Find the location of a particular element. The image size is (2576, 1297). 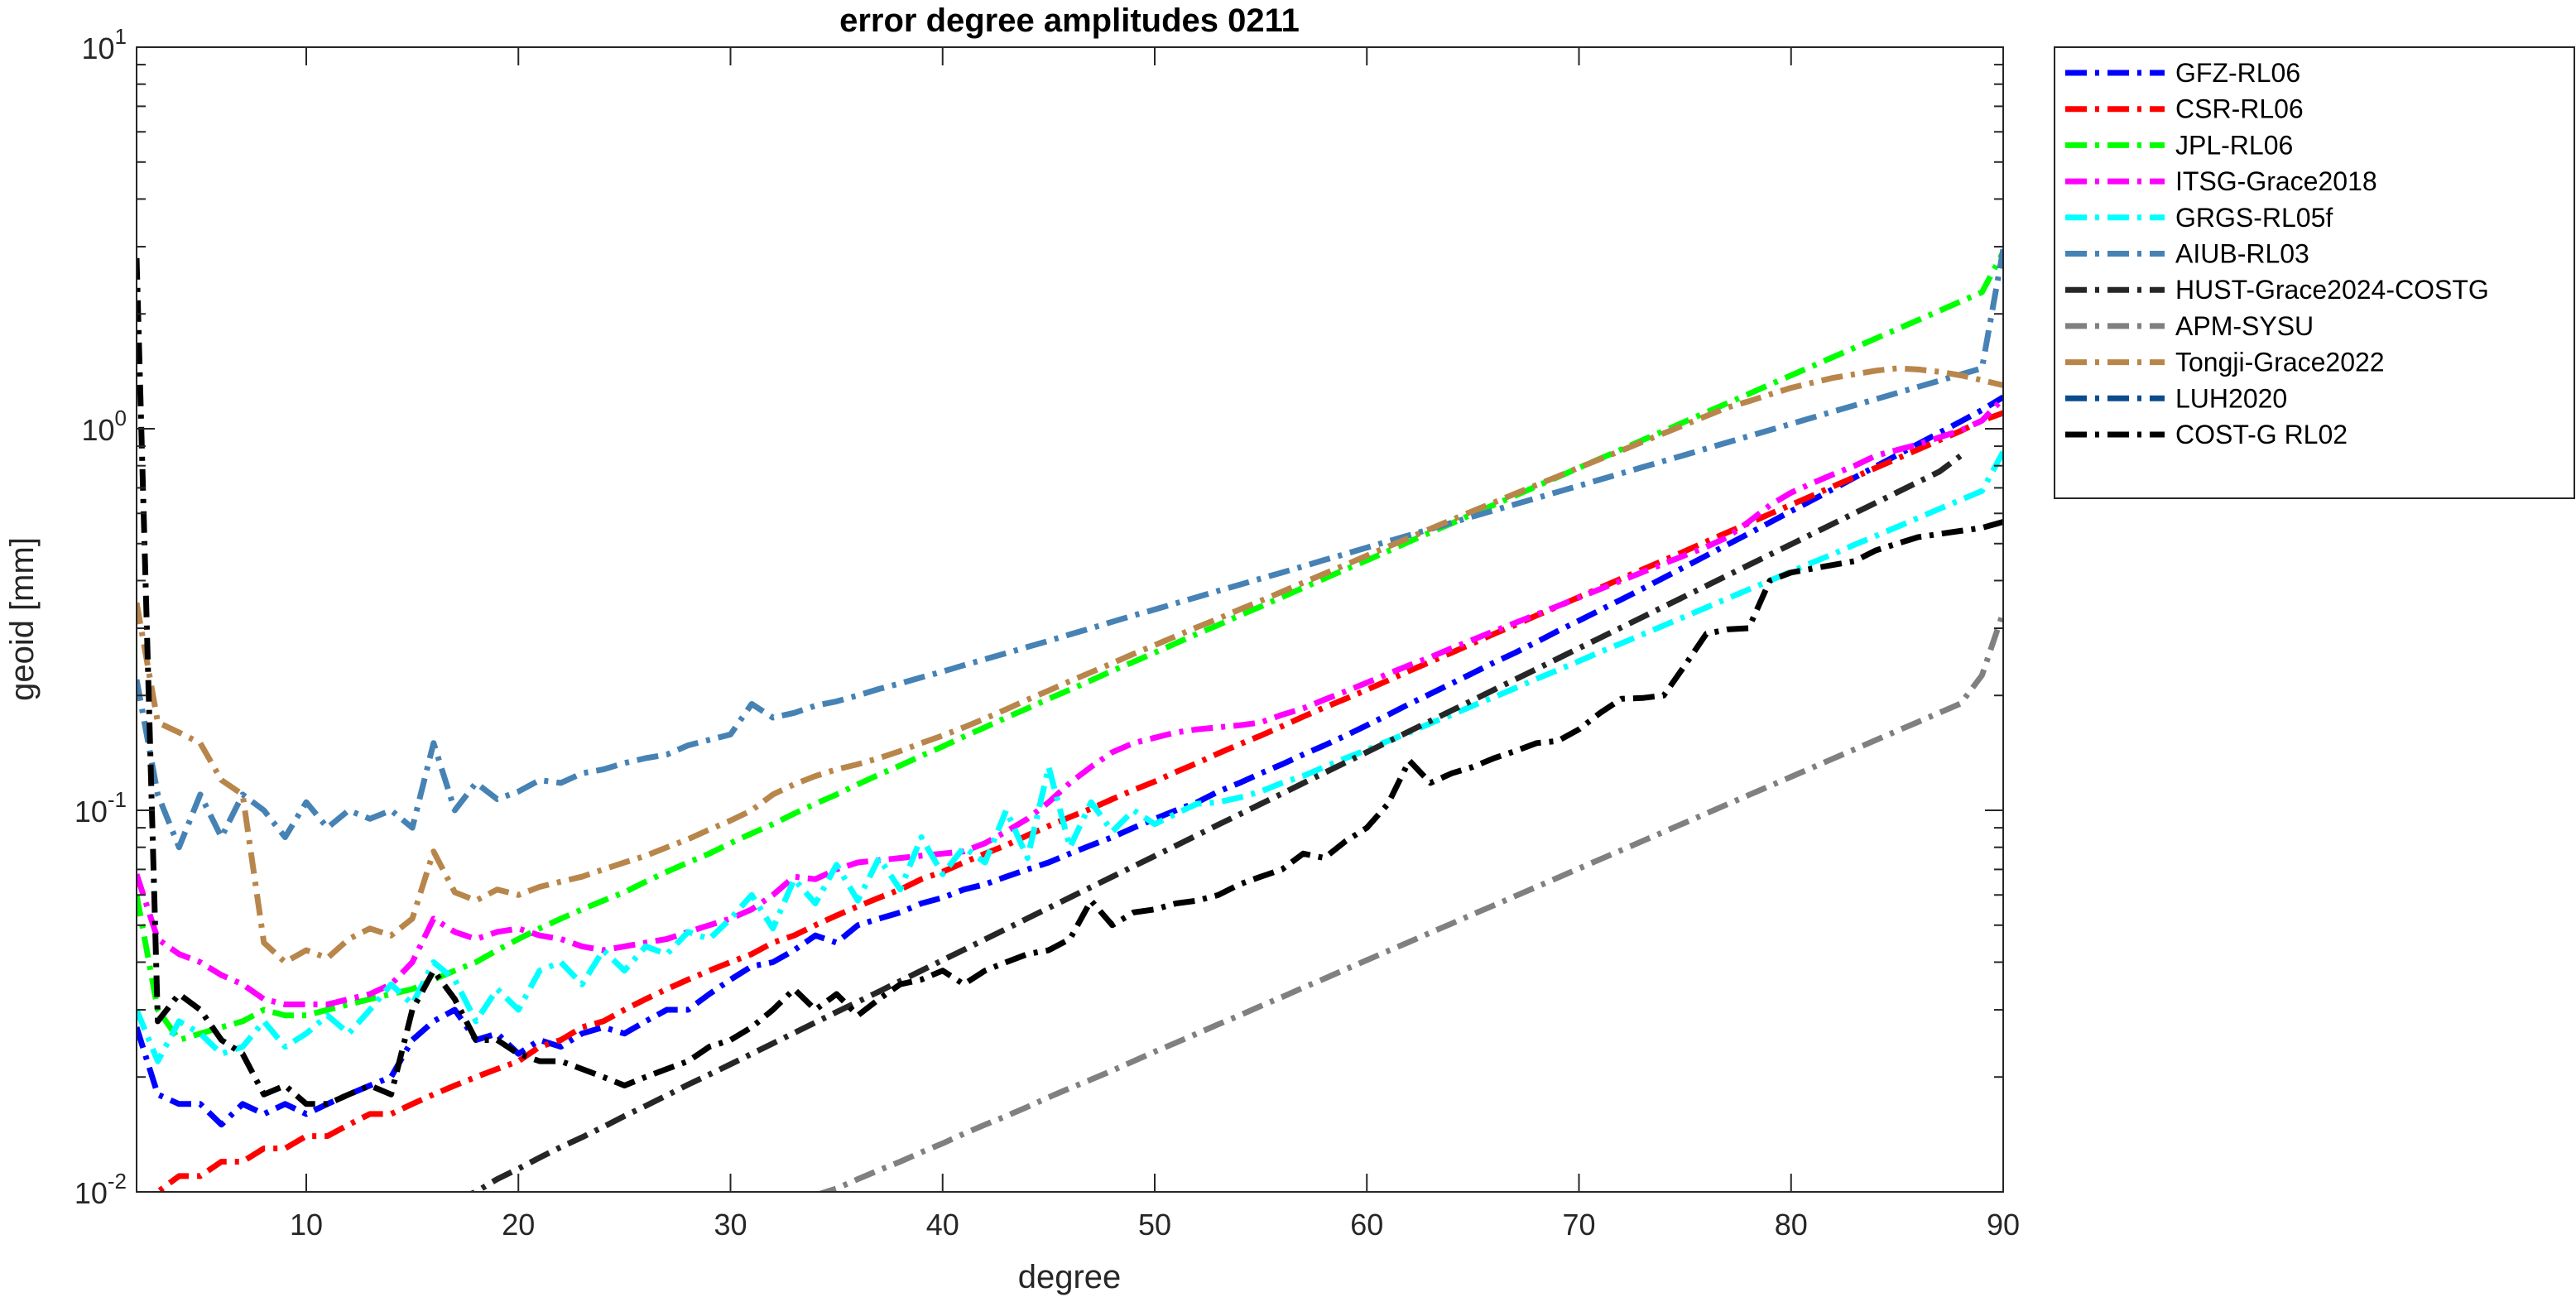

legend-label: GFZ-RL06 is located at coordinates (2237, 73).